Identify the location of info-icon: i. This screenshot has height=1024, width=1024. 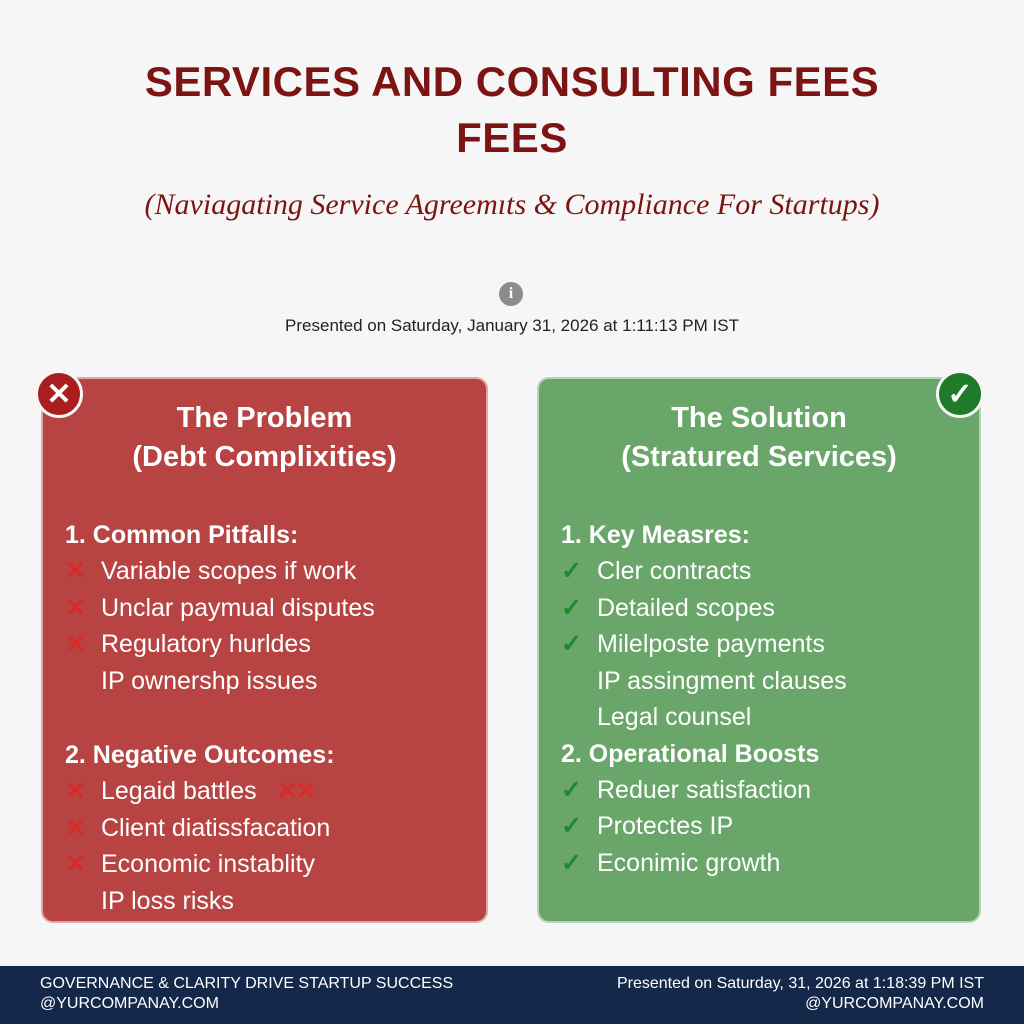
(511, 294).